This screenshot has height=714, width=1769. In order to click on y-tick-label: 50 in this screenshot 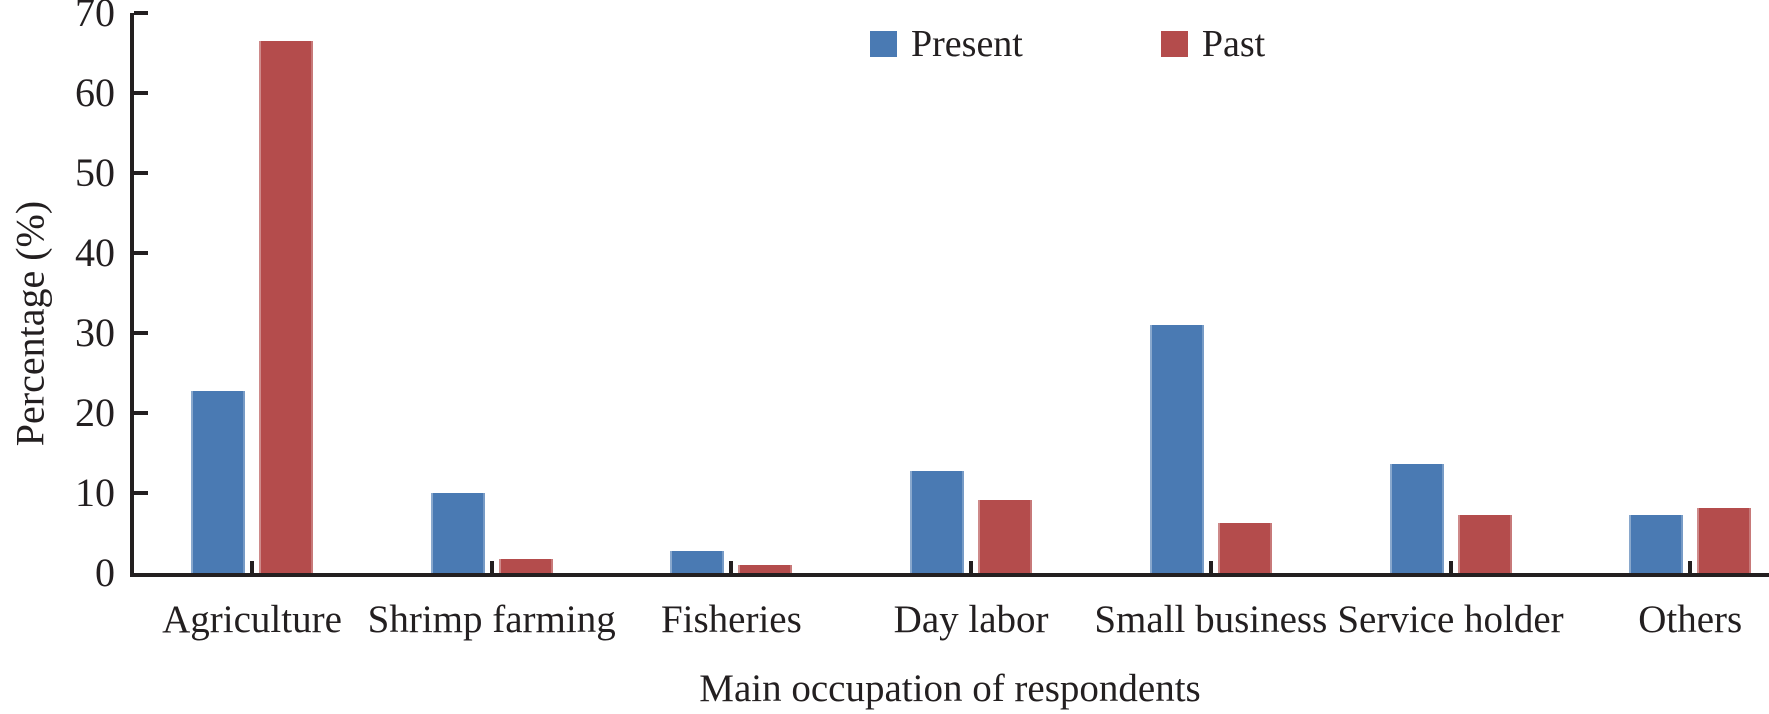, I will do `click(95, 172)`.